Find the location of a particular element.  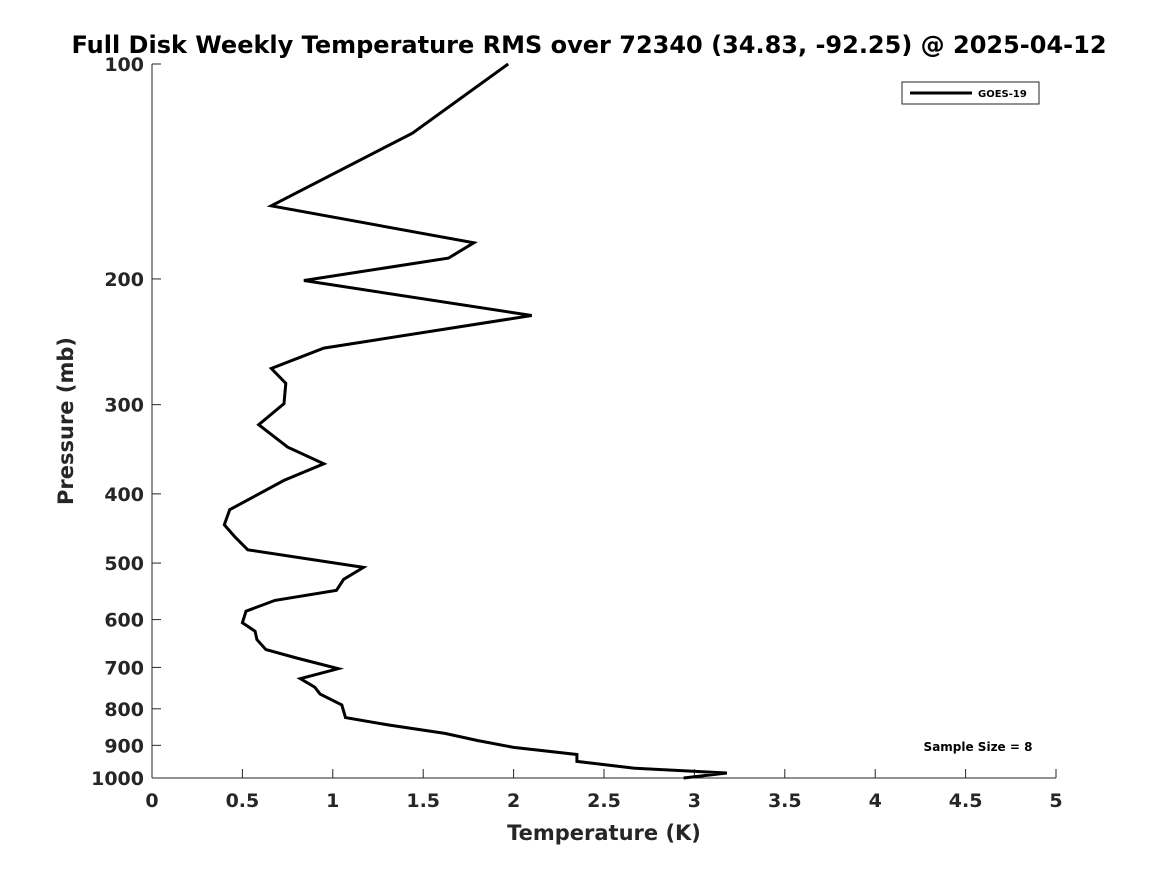

y-axis-label: Pressure (mb) is located at coordinates (66, 421).